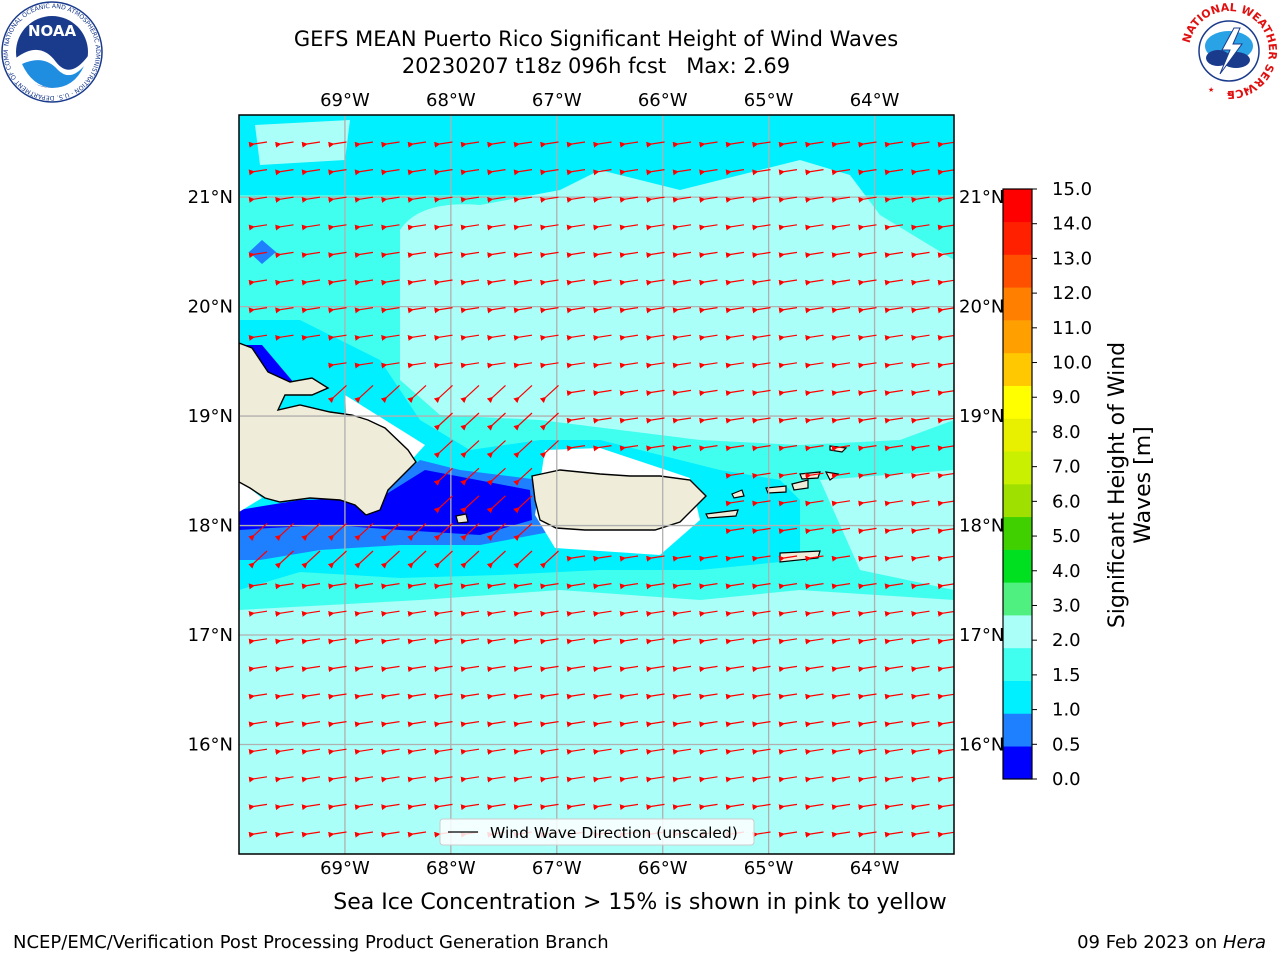  What do you see at coordinates (981, 526) in the screenshot?
I see `lat-tick-right-3: 18°N` at bounding box center [981, 526].